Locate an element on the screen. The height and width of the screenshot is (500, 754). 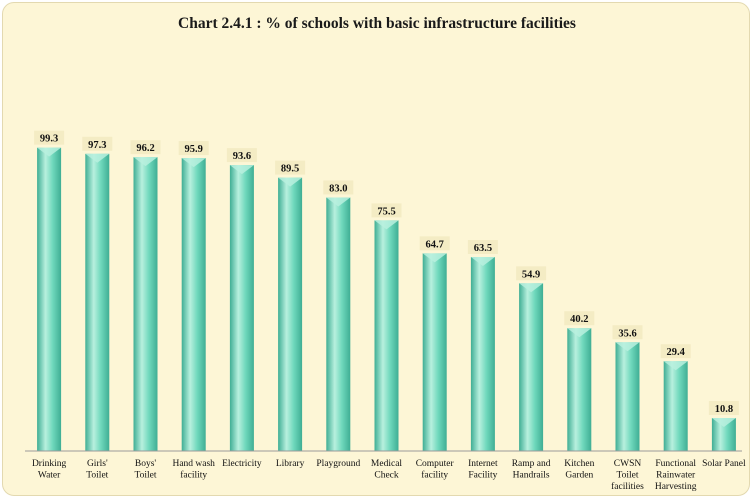
category-tick-label: Ramp and Handrails is located at coordinates (531, 470).